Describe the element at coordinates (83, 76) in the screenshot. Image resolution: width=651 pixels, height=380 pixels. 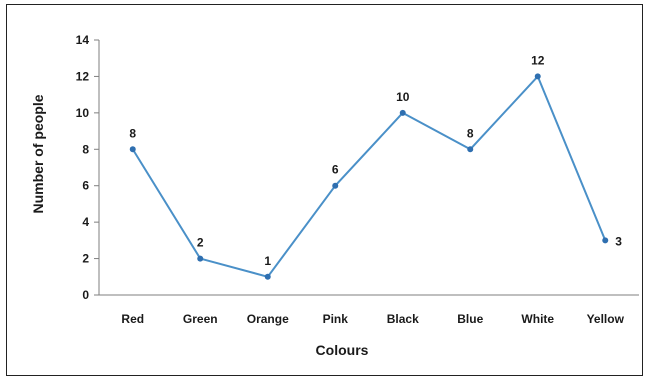
I see `y-tick-label: 12` at that location.